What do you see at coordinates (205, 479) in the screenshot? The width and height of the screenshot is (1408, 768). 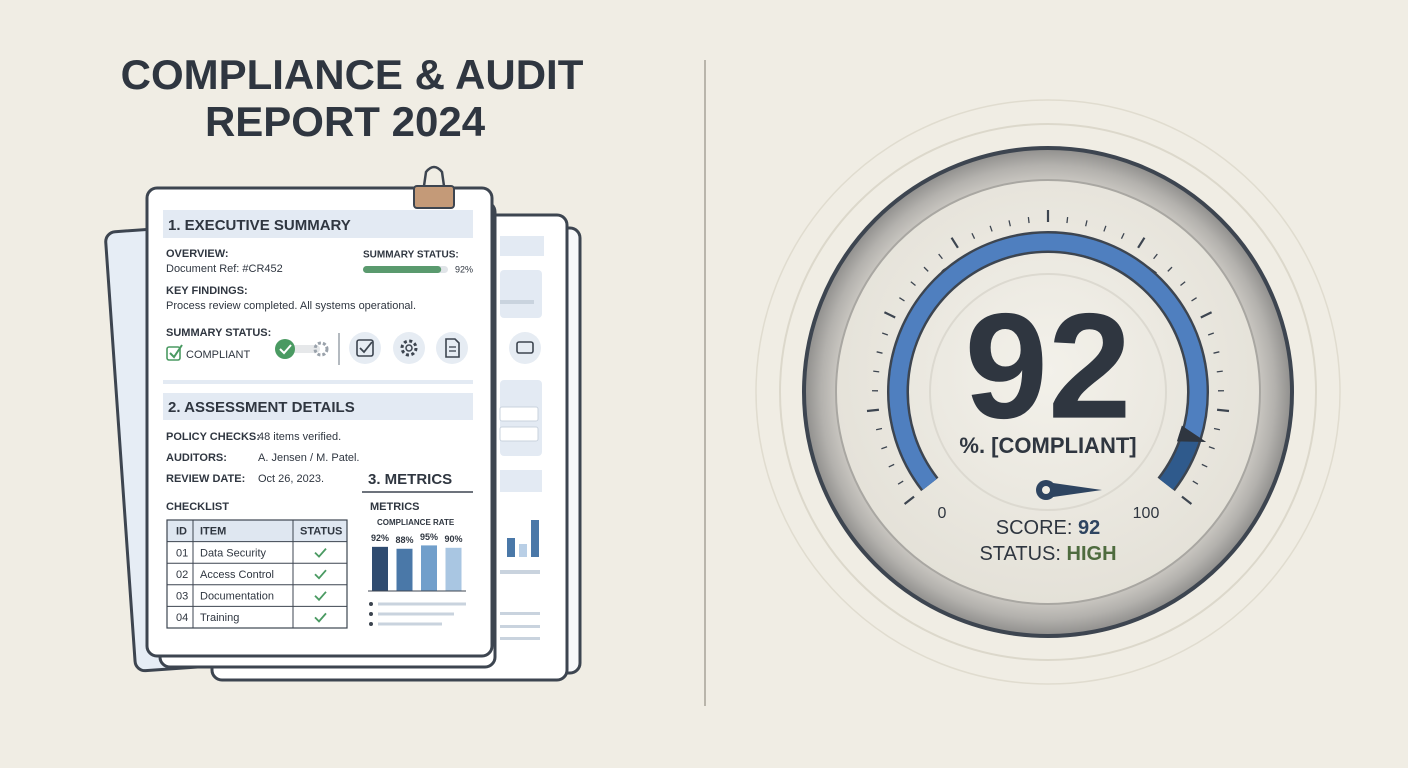 I see `field-label: REVIEW DATE:` at bounding box center [205, 479].